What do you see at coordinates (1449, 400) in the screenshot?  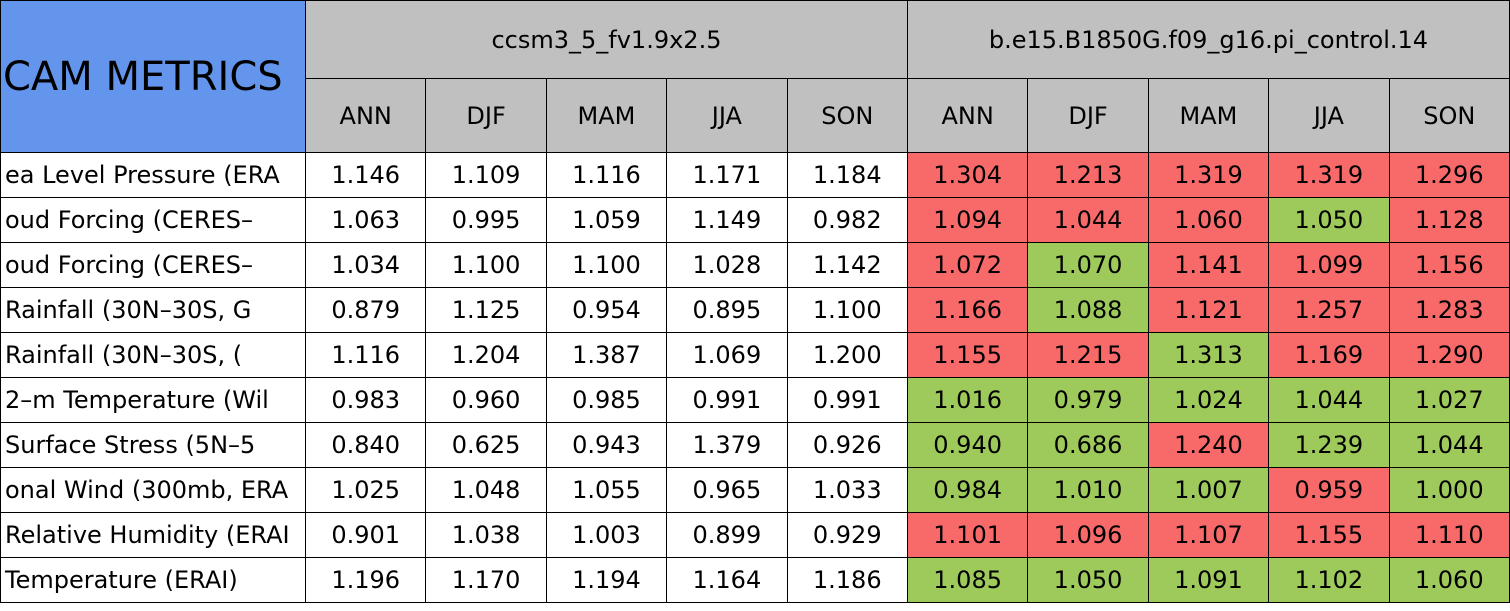 I see `metric-cell: 1.027` at bounding box center [1449, 400].